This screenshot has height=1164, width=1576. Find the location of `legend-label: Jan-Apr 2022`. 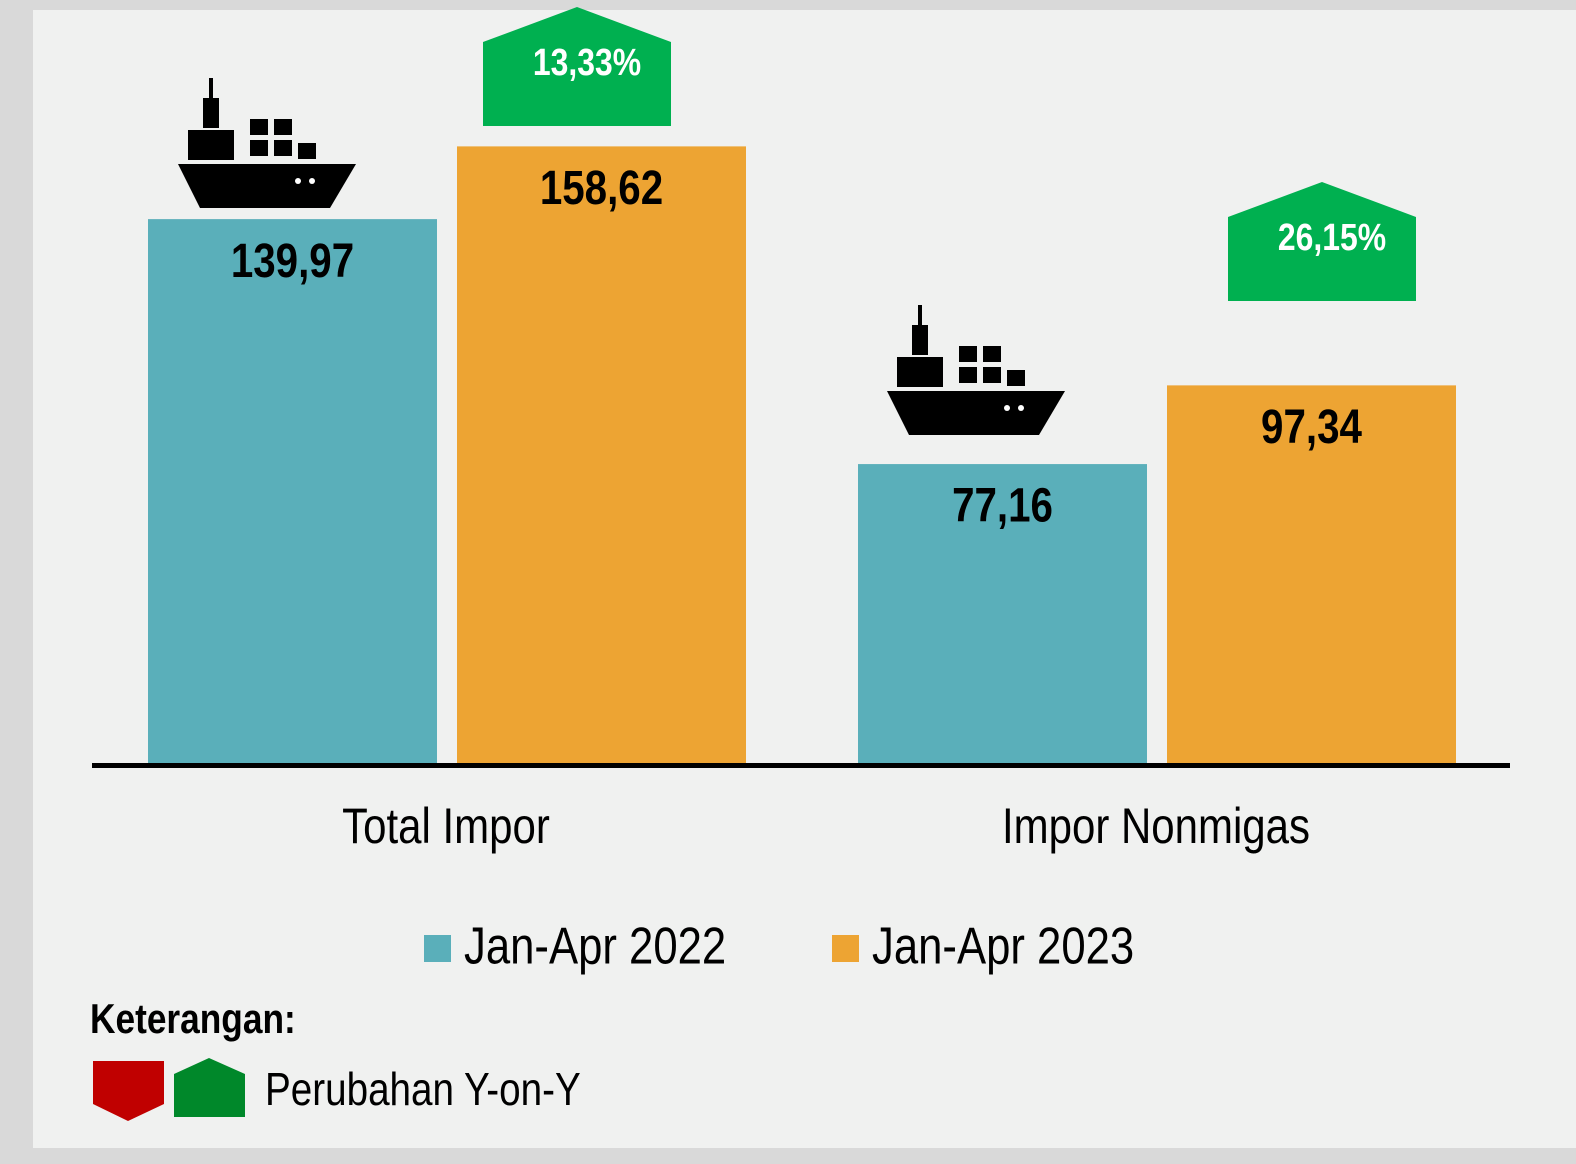

legend-label: Jan-Apr 2022 is located at coordinates (595, 946).